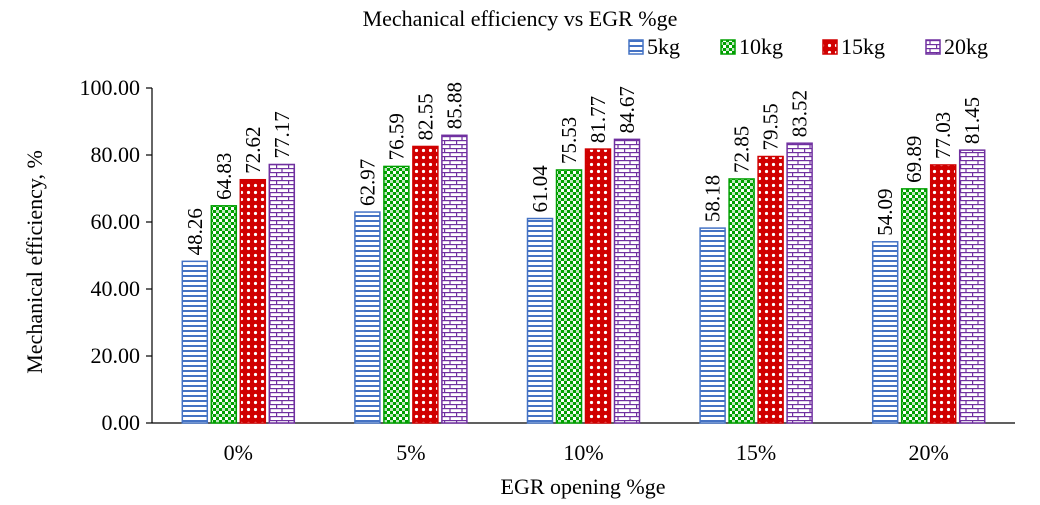 The width and height of the screenshot is (1040, 505). I want to click on bar-5kg-5%, so click(367, 317).